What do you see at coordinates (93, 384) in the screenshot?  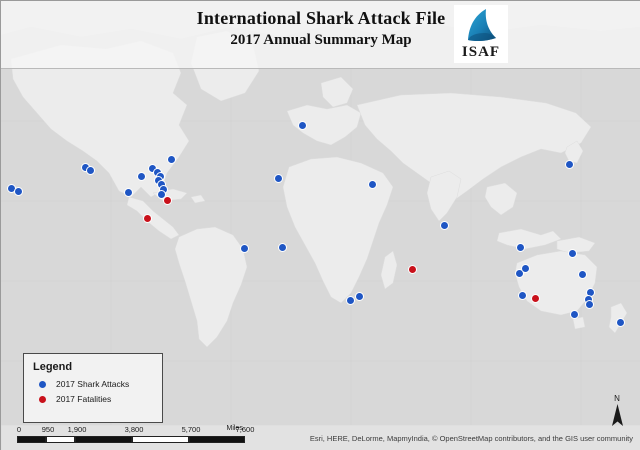 I see `legend-label-attacks: 2017 Shark Attacks` at bounding box center [93, 384].